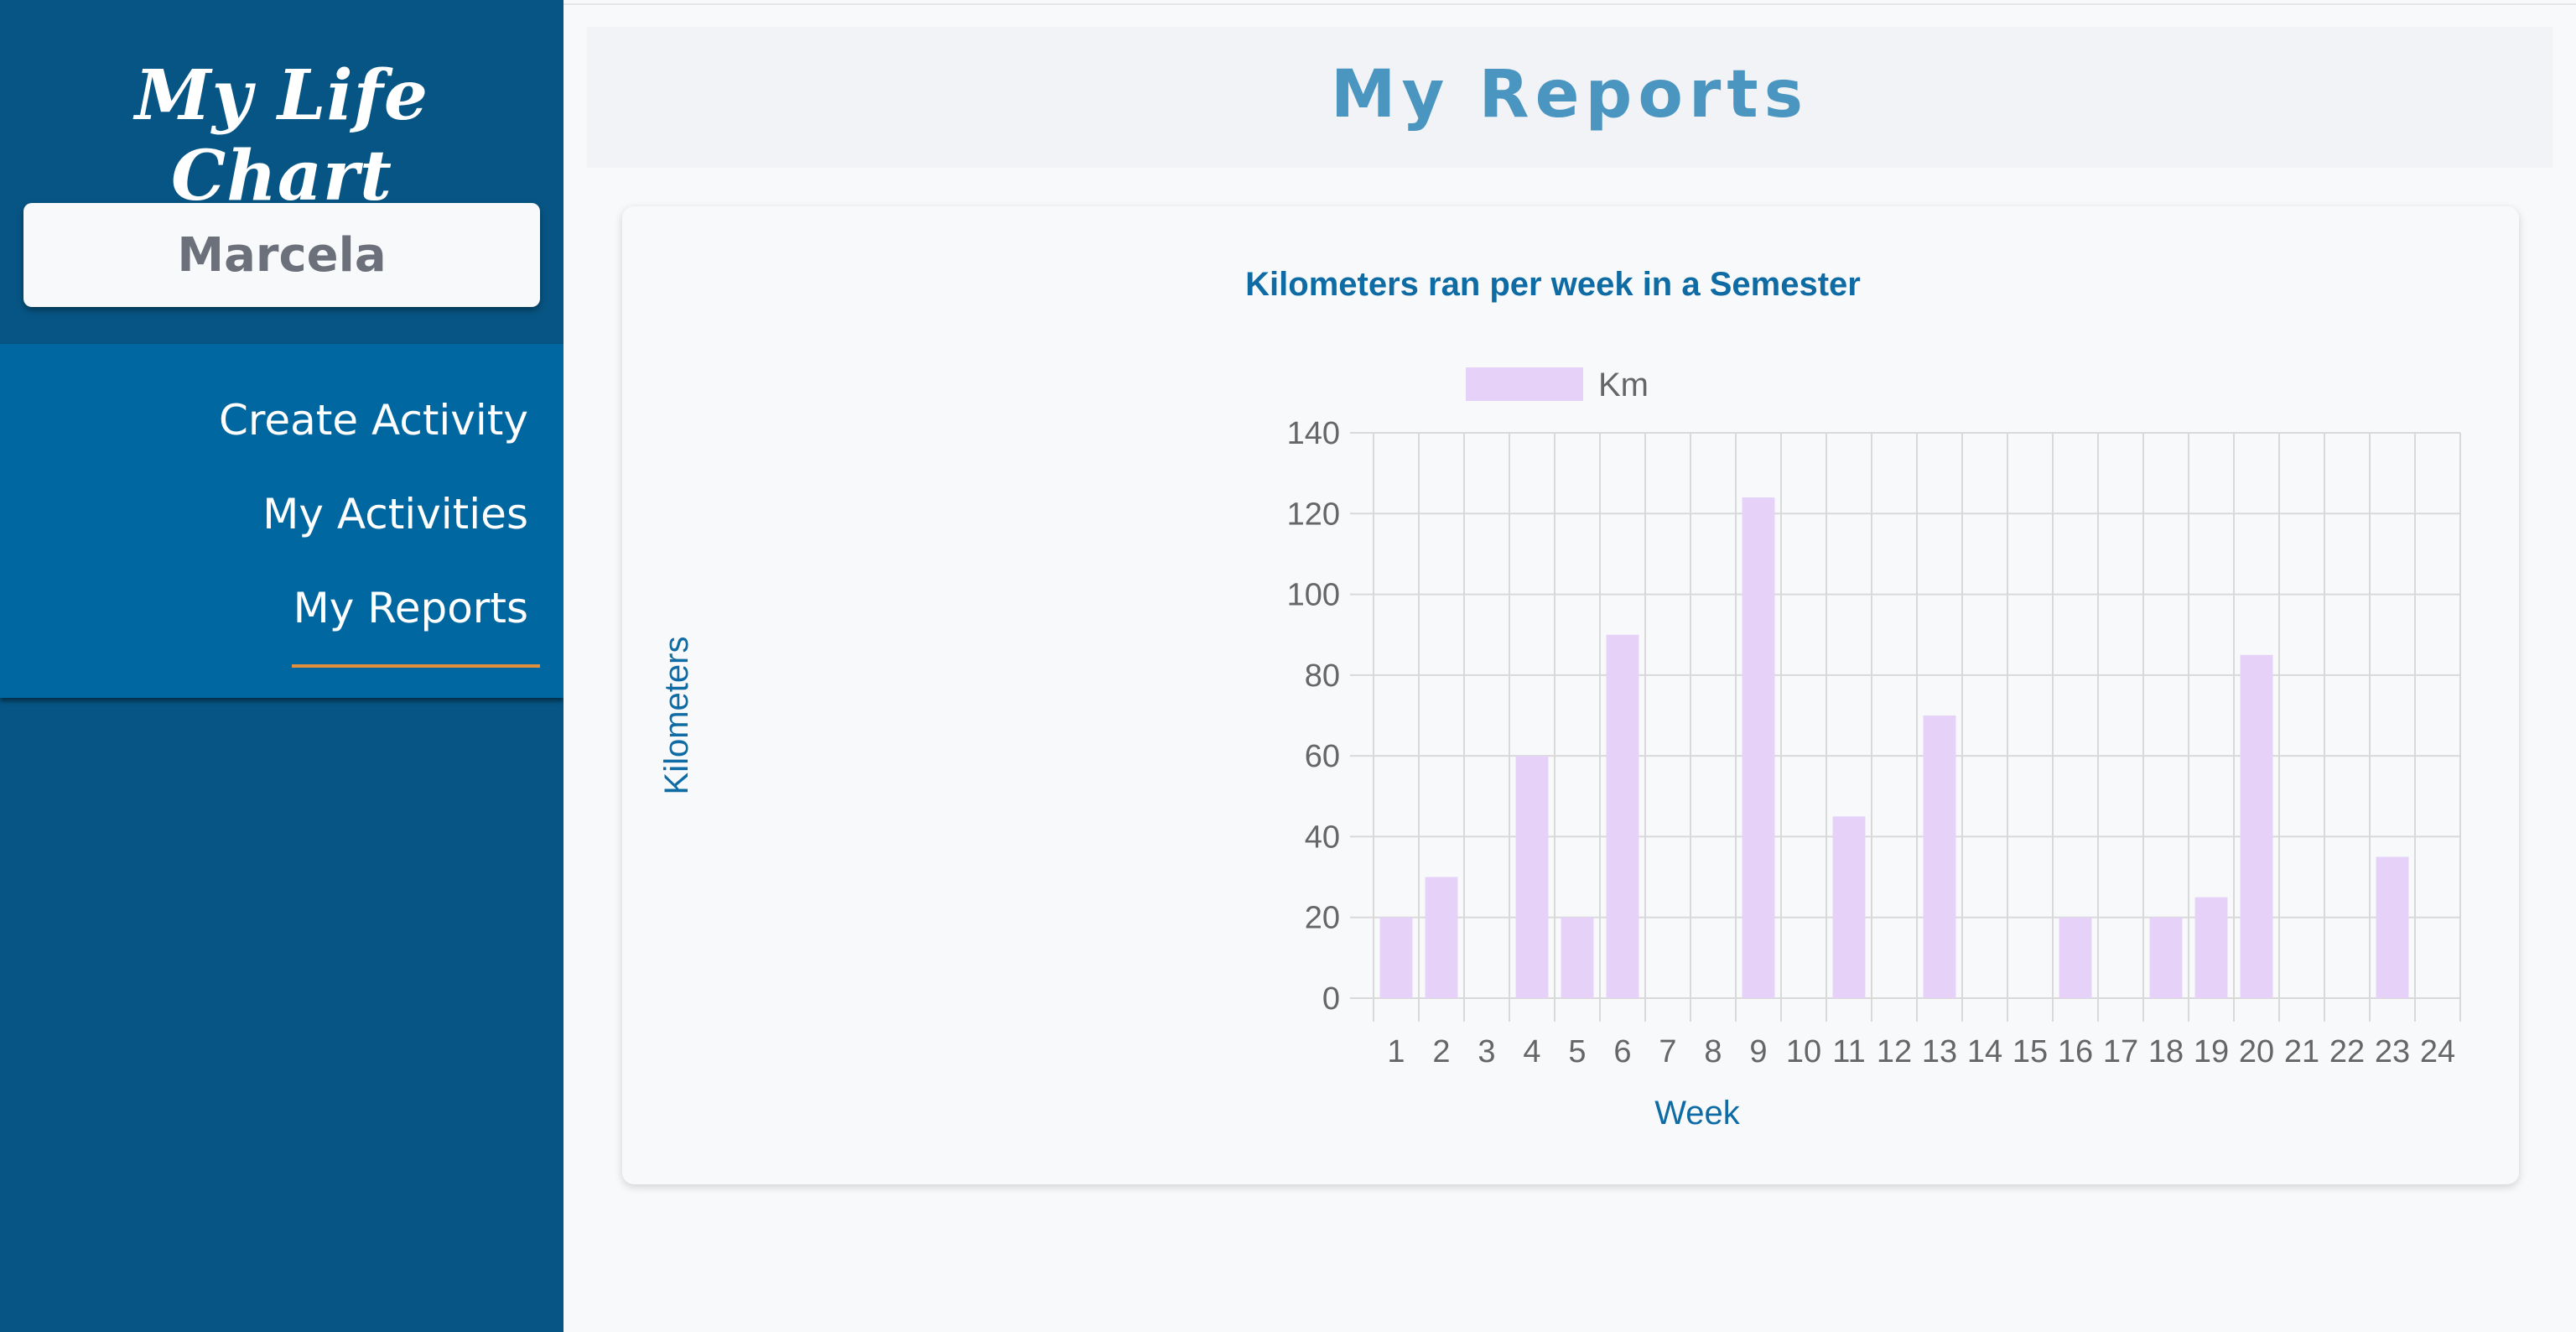 This screenshot has height=1332, width=2576. I want to click on x-tick-label: 17, so click(2120, 1051).